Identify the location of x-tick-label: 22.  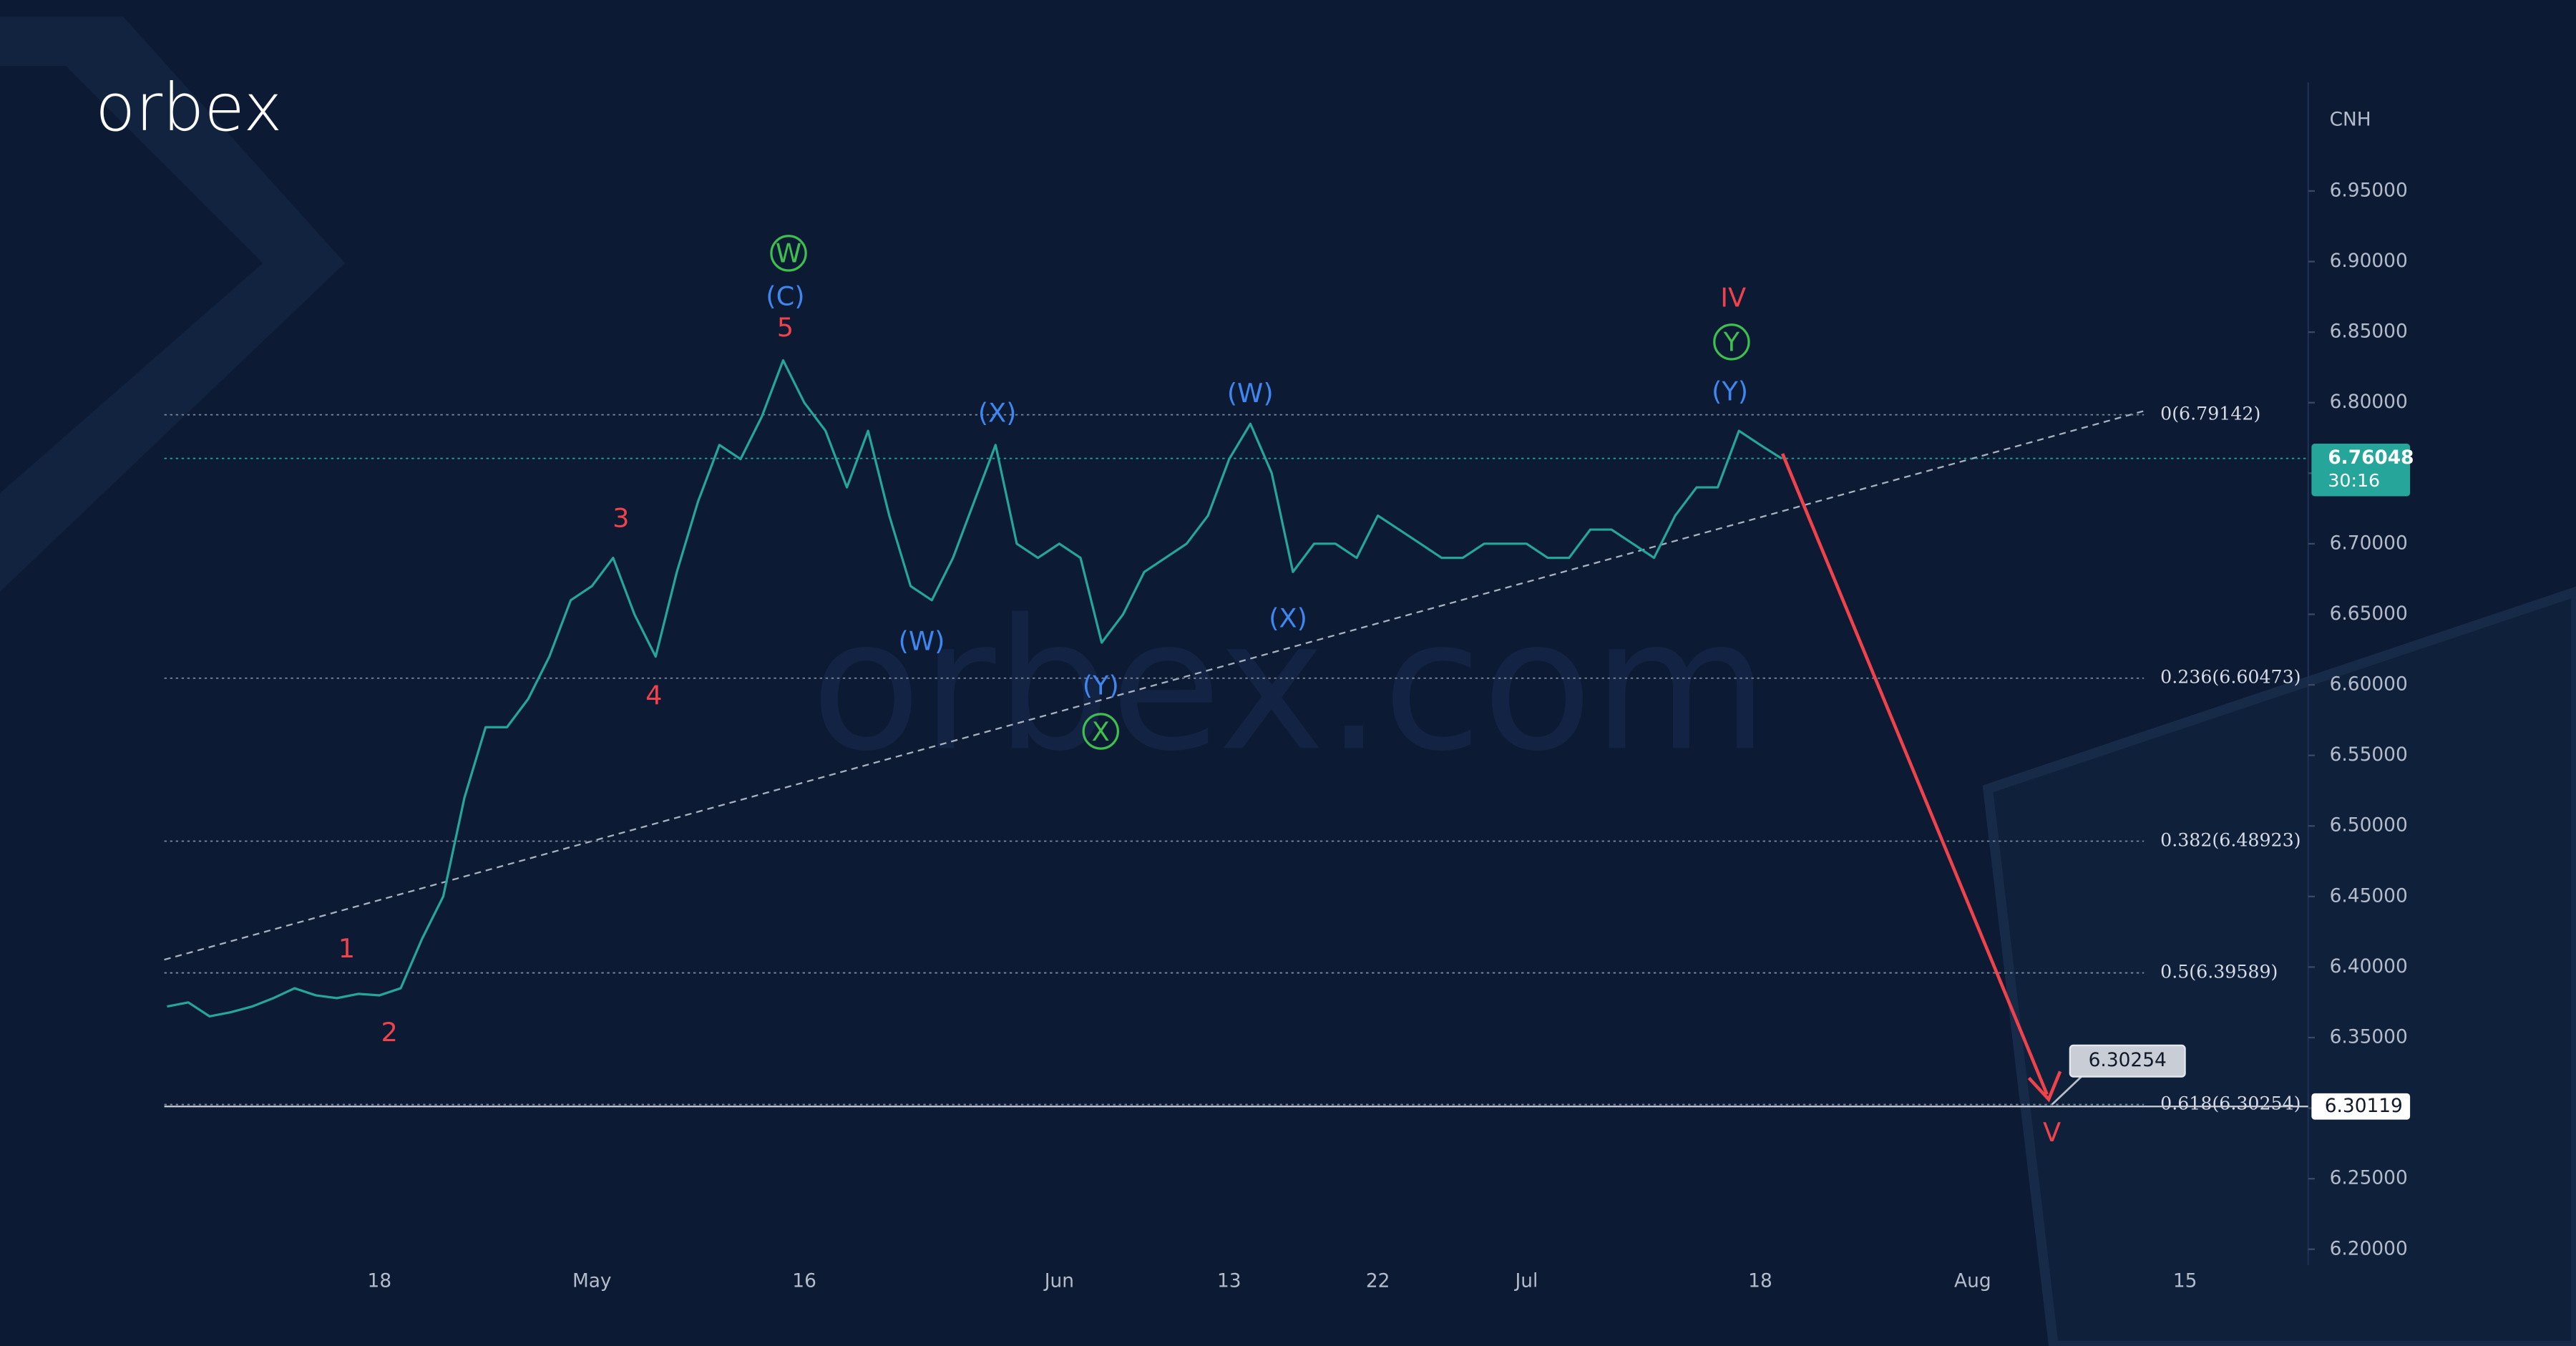
(1378, 1281).